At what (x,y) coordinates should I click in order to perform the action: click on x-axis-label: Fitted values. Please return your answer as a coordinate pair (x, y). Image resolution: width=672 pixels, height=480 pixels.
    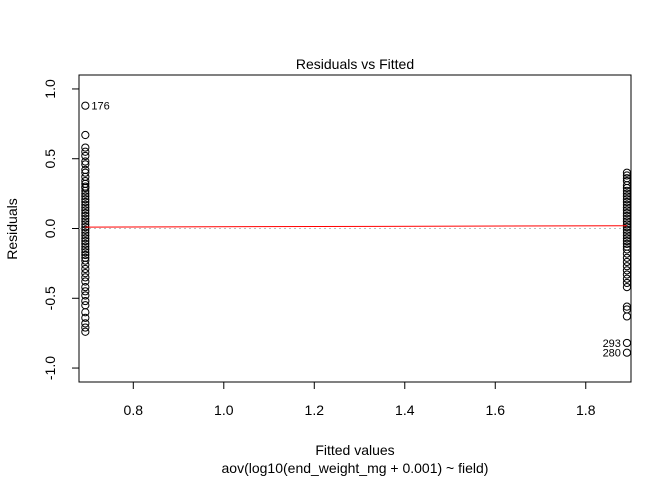
    Looking at the image, I should click on (354, 450).